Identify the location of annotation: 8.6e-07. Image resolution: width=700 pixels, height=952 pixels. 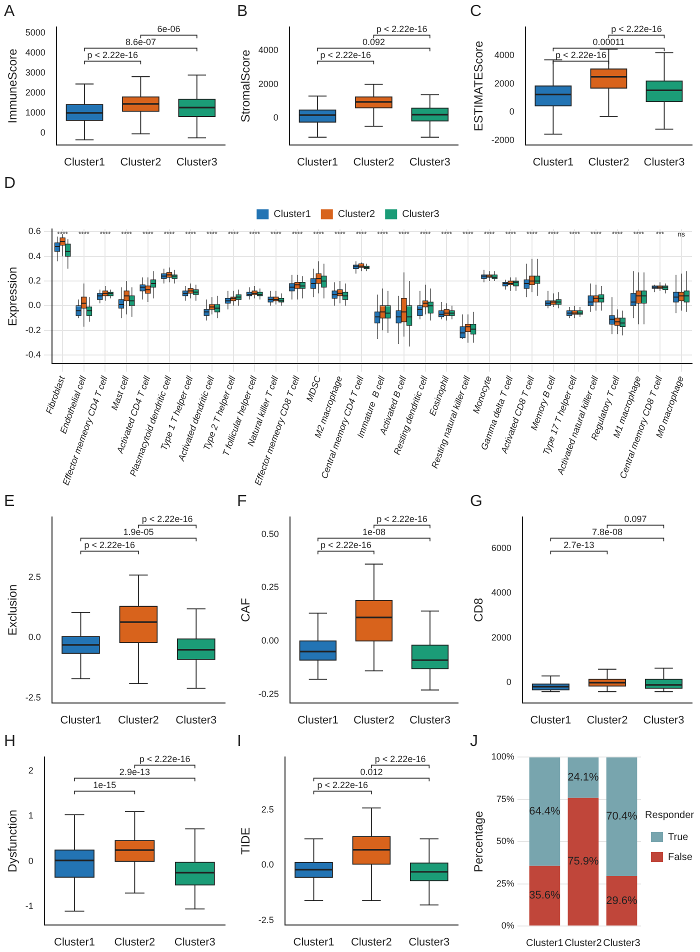
(140, 42).